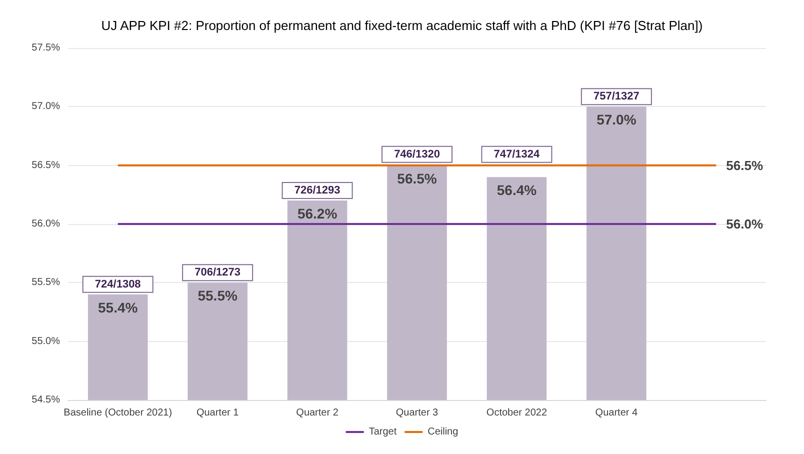 The image size is (804, 454). Describe the element at coordinates (616, 96) in the screenshot. I see `annotation: 757/1327` at that location.